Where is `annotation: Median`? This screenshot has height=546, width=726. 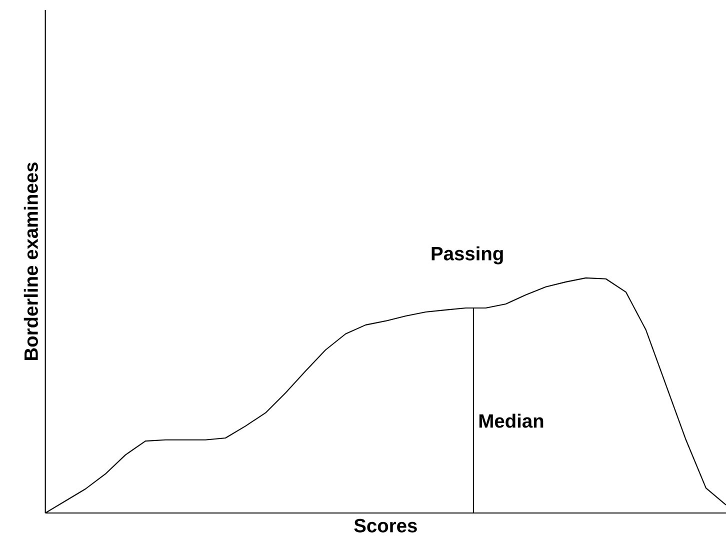 annotation: Median is located at coordinates (511, 421).